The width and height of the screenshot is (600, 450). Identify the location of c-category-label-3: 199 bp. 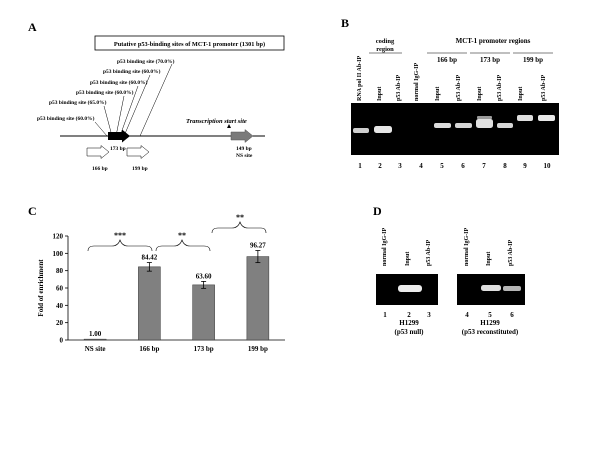
(258, 349).